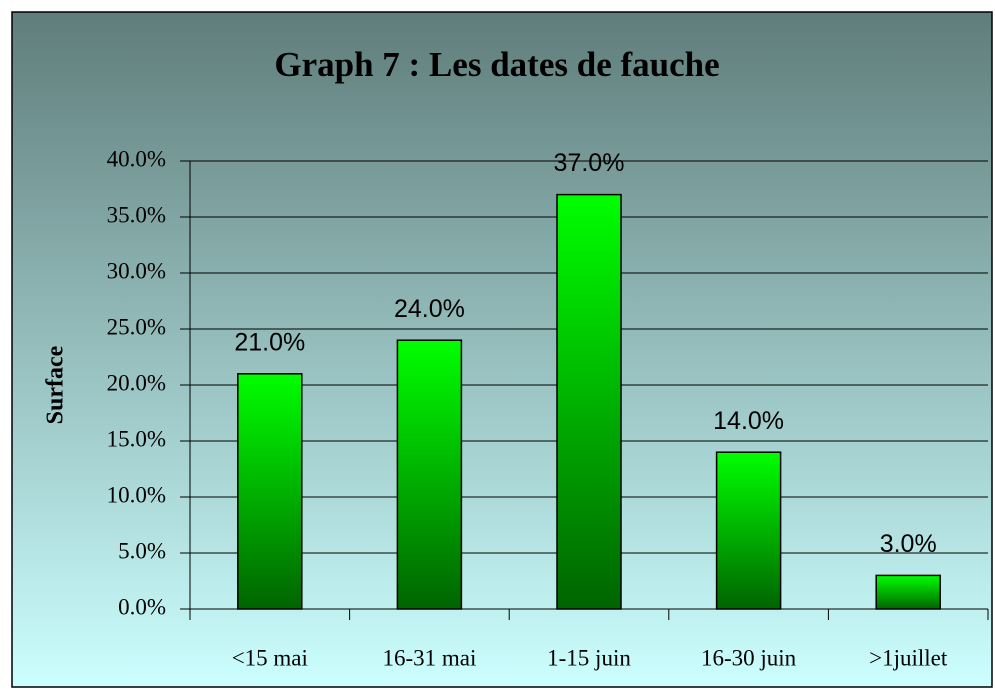 The height and width of the screenshot is (697, 995). Describe the element at coordinates (136, 494) in the screenshot. I see `y-tick-label: 10.0%` at that location.